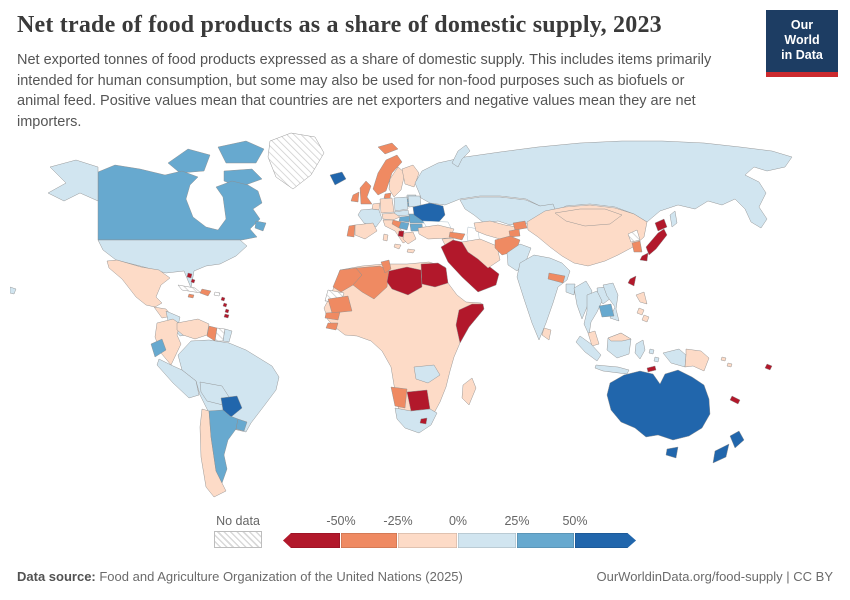 The image size is (850, 600). What do you see at coordinates (543, 297) in the screenshot?
I see `country-india` at bounding box center [543, 297].